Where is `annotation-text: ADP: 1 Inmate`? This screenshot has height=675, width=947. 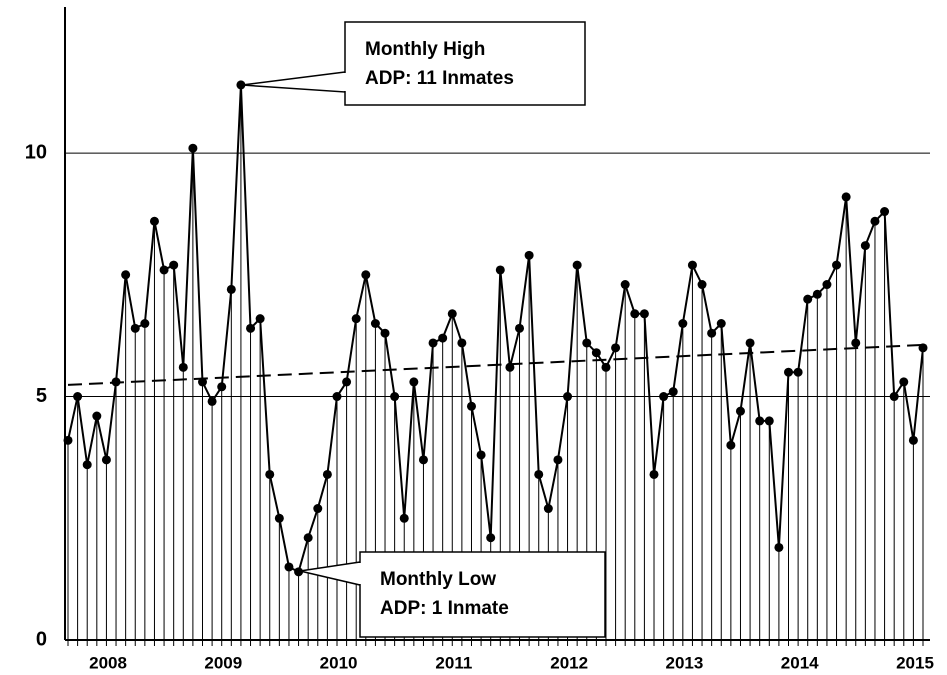 annotation-text: ADP: 1 Inmate is located at coordinates (444, 608).